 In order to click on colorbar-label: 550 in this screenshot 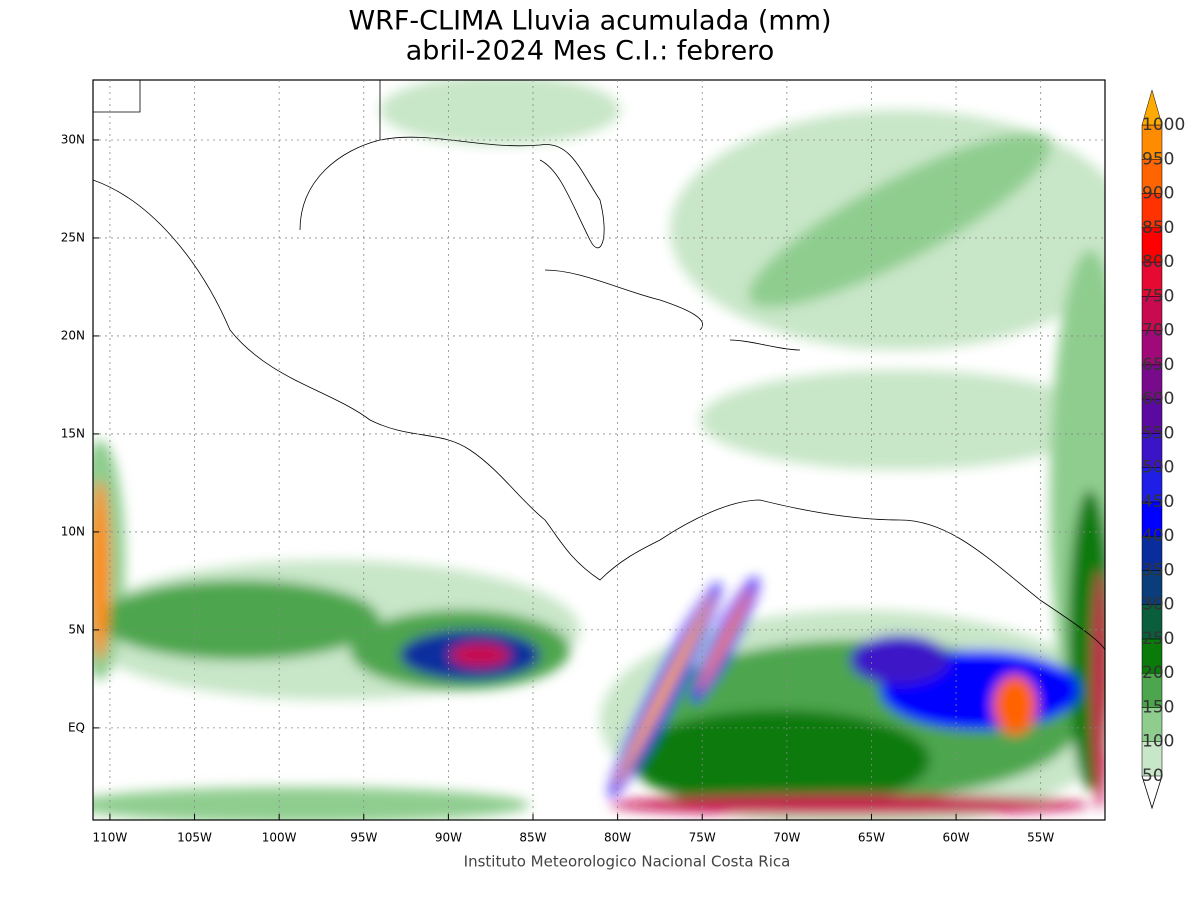, I will do `click(1158, 433)`.